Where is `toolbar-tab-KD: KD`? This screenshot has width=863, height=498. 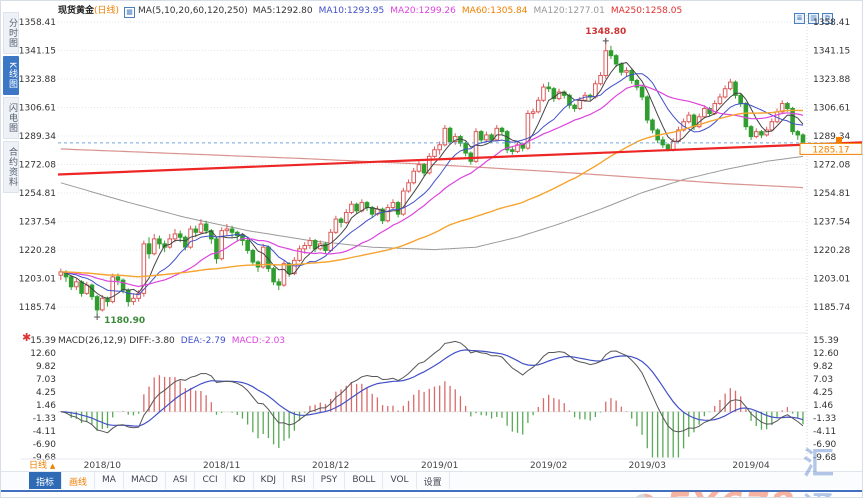
toolbar-tab-KD: KD is located at coordinates (240, 480).